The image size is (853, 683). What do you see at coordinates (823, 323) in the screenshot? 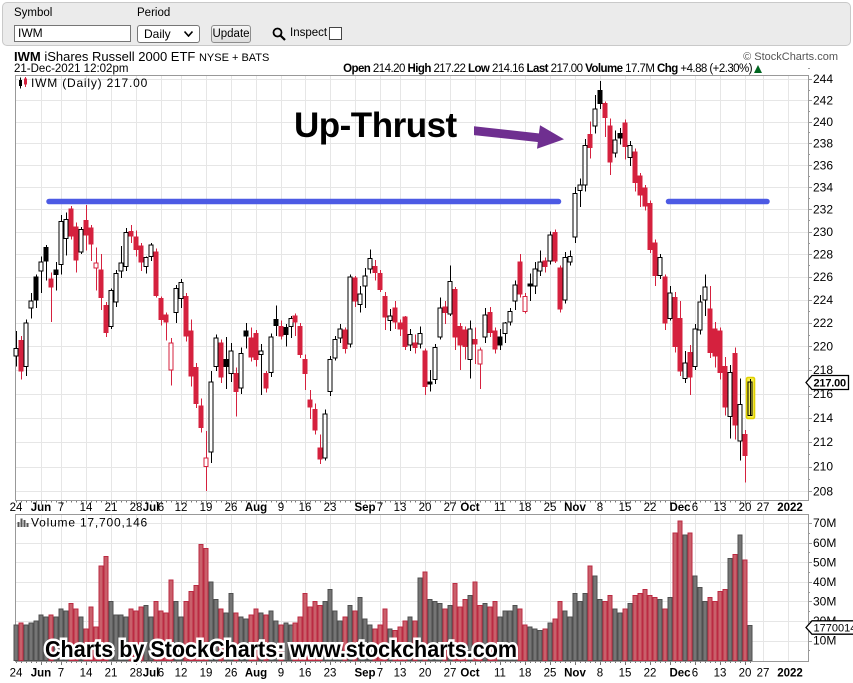
I see `svg-text: 222` at bounding box center [823, 323].